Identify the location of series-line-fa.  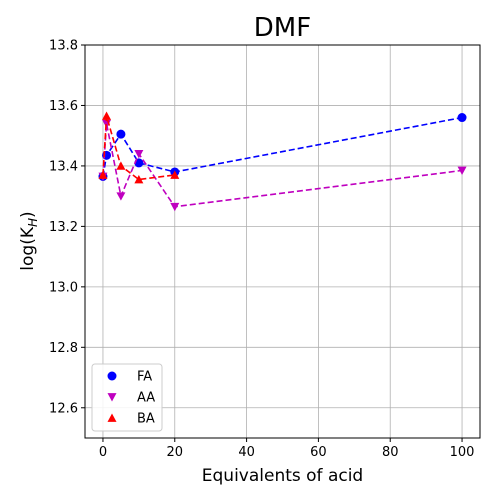
(282, 146).